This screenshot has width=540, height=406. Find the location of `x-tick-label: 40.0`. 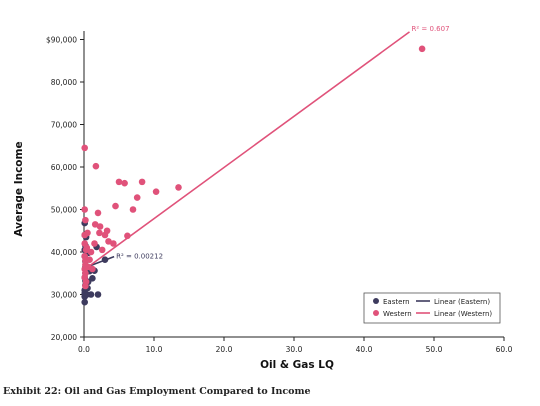

x-tick-label: 40.0 is located at coordinates (364, 349).